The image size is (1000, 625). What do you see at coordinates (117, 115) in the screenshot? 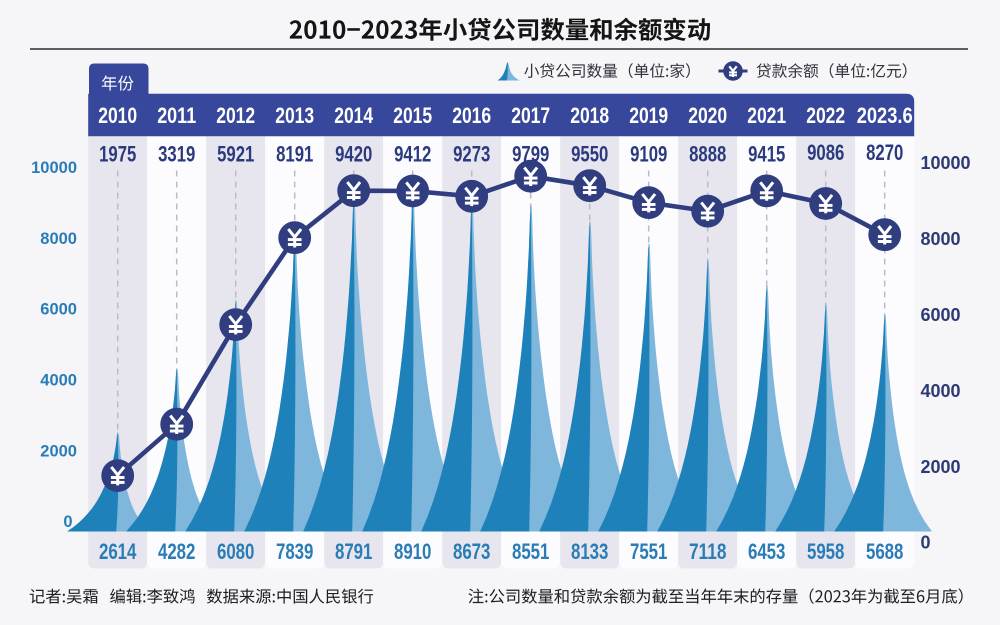
I see `svg-text: 2010` at bounding box center [117, 115].